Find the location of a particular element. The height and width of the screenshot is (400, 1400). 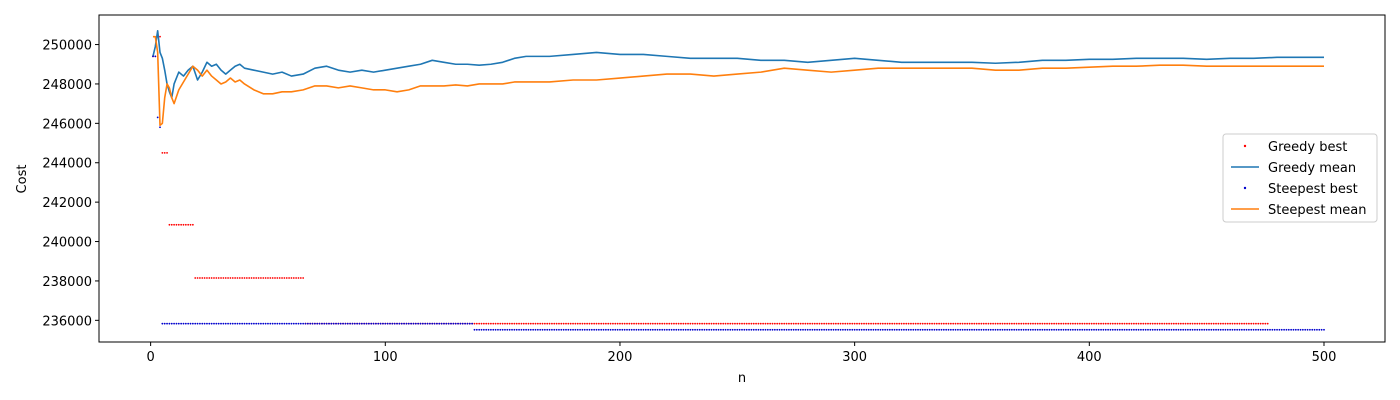

legend-label: Steepest mean is located at coordinates (1317, 210).